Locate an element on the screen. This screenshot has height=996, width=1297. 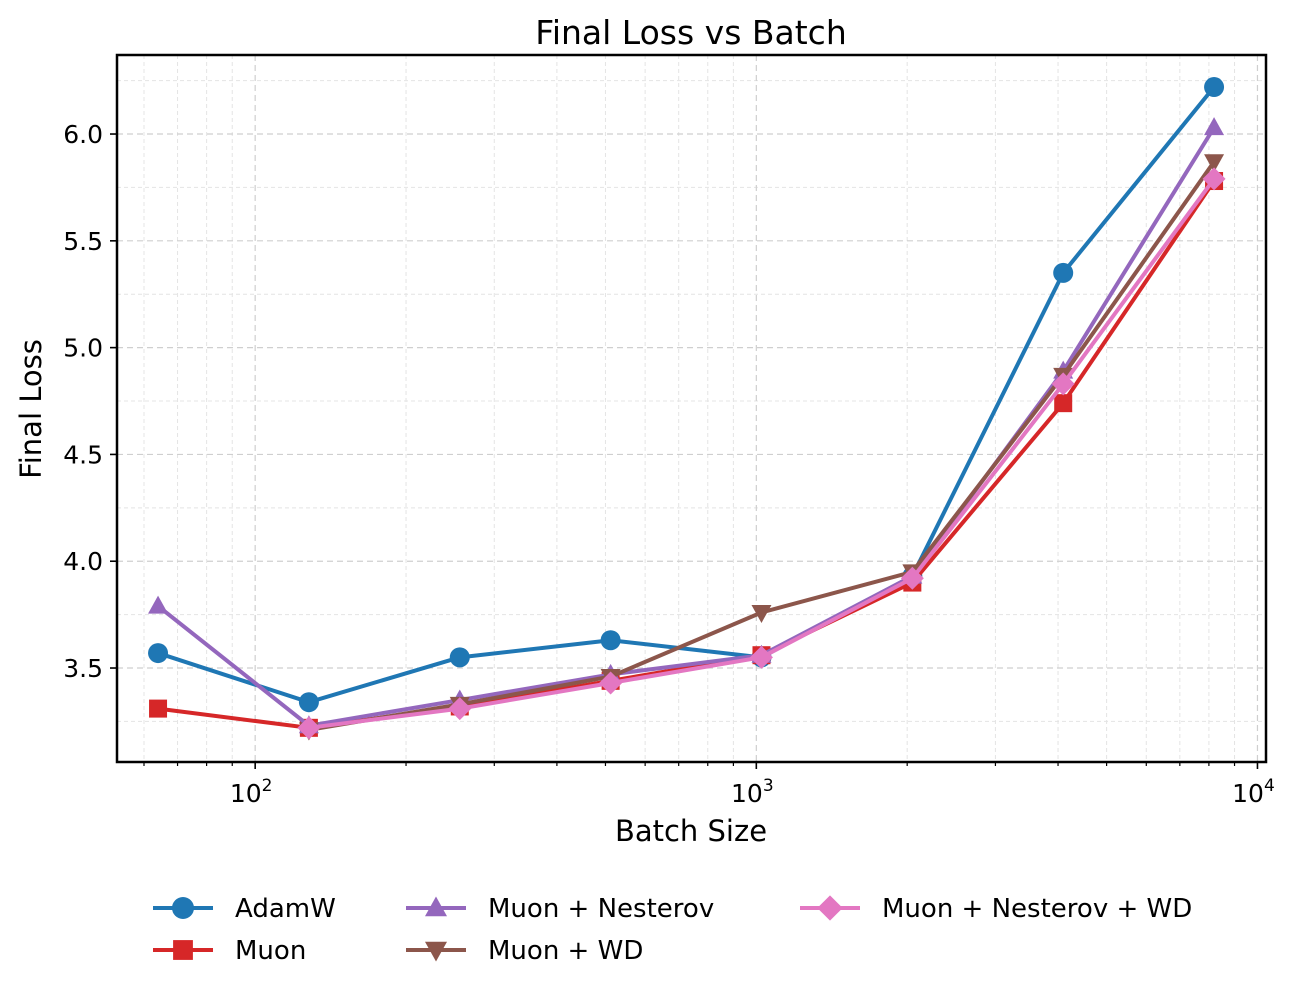
x-tick-label: 10⁴ is located at coordinates (1253, 792).